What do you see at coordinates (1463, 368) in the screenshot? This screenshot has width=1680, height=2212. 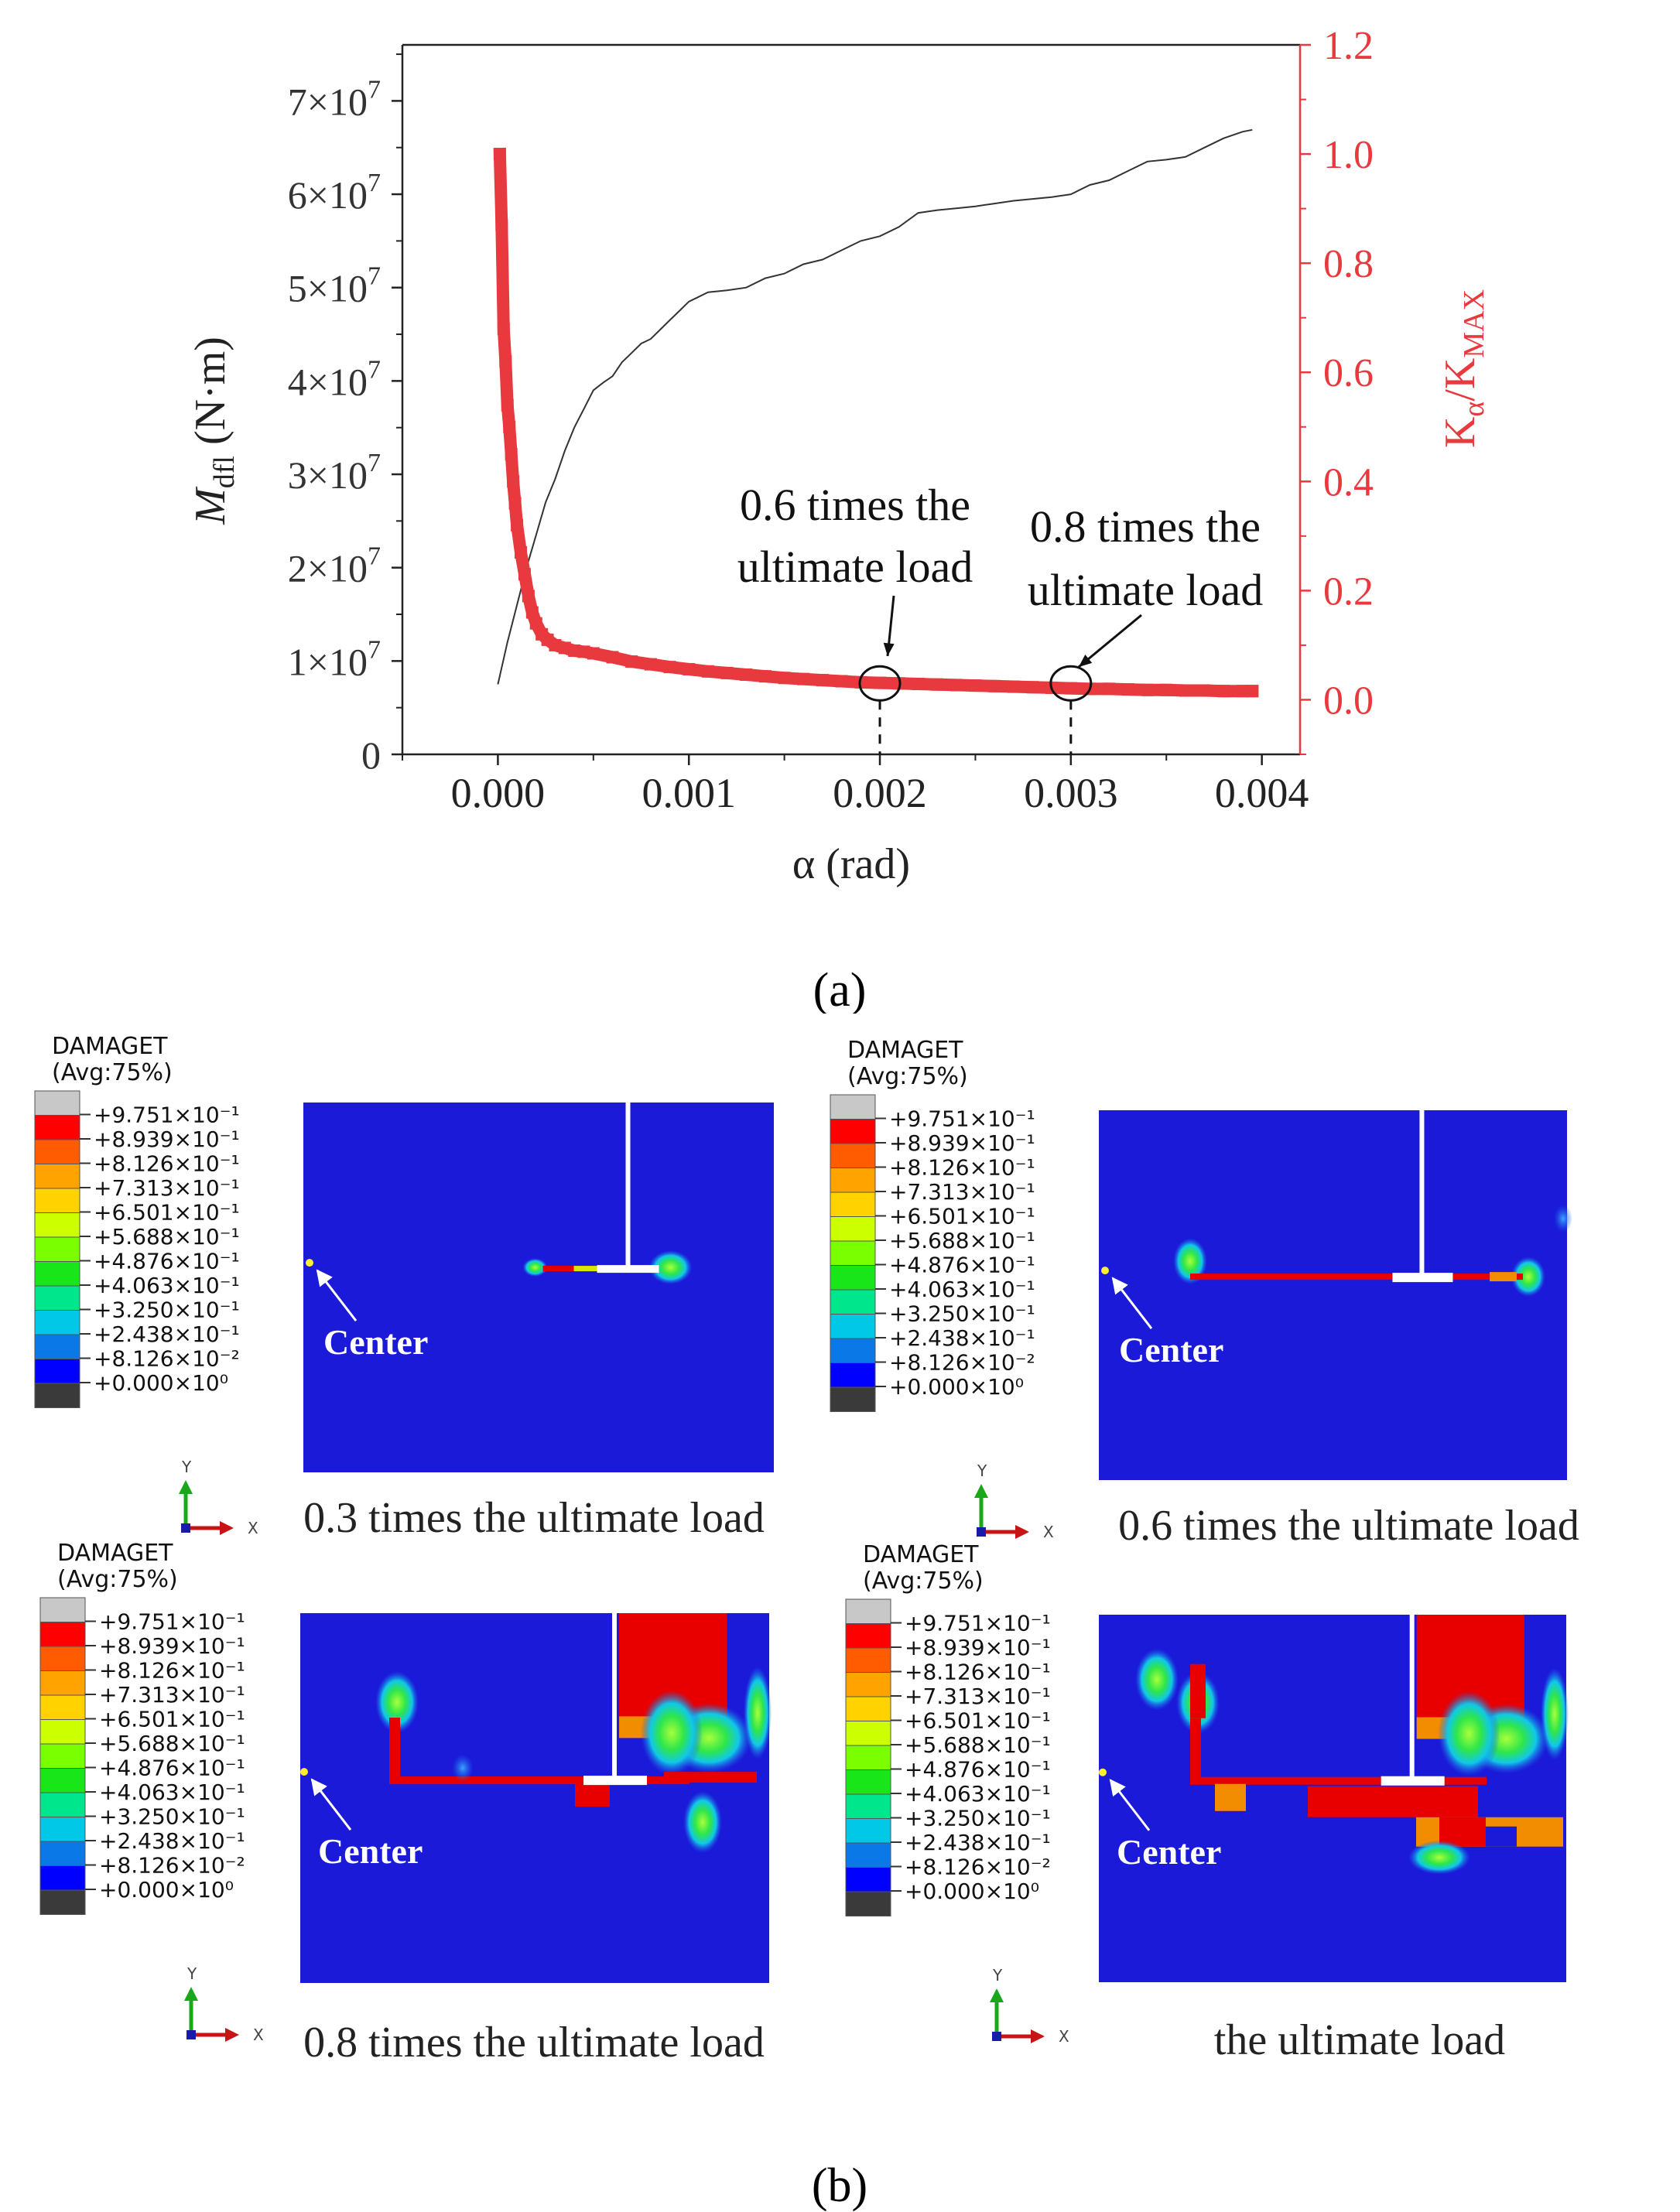 I see `y-right-axis-label: Kα/KMAX` at bounding box center [1463, 368].